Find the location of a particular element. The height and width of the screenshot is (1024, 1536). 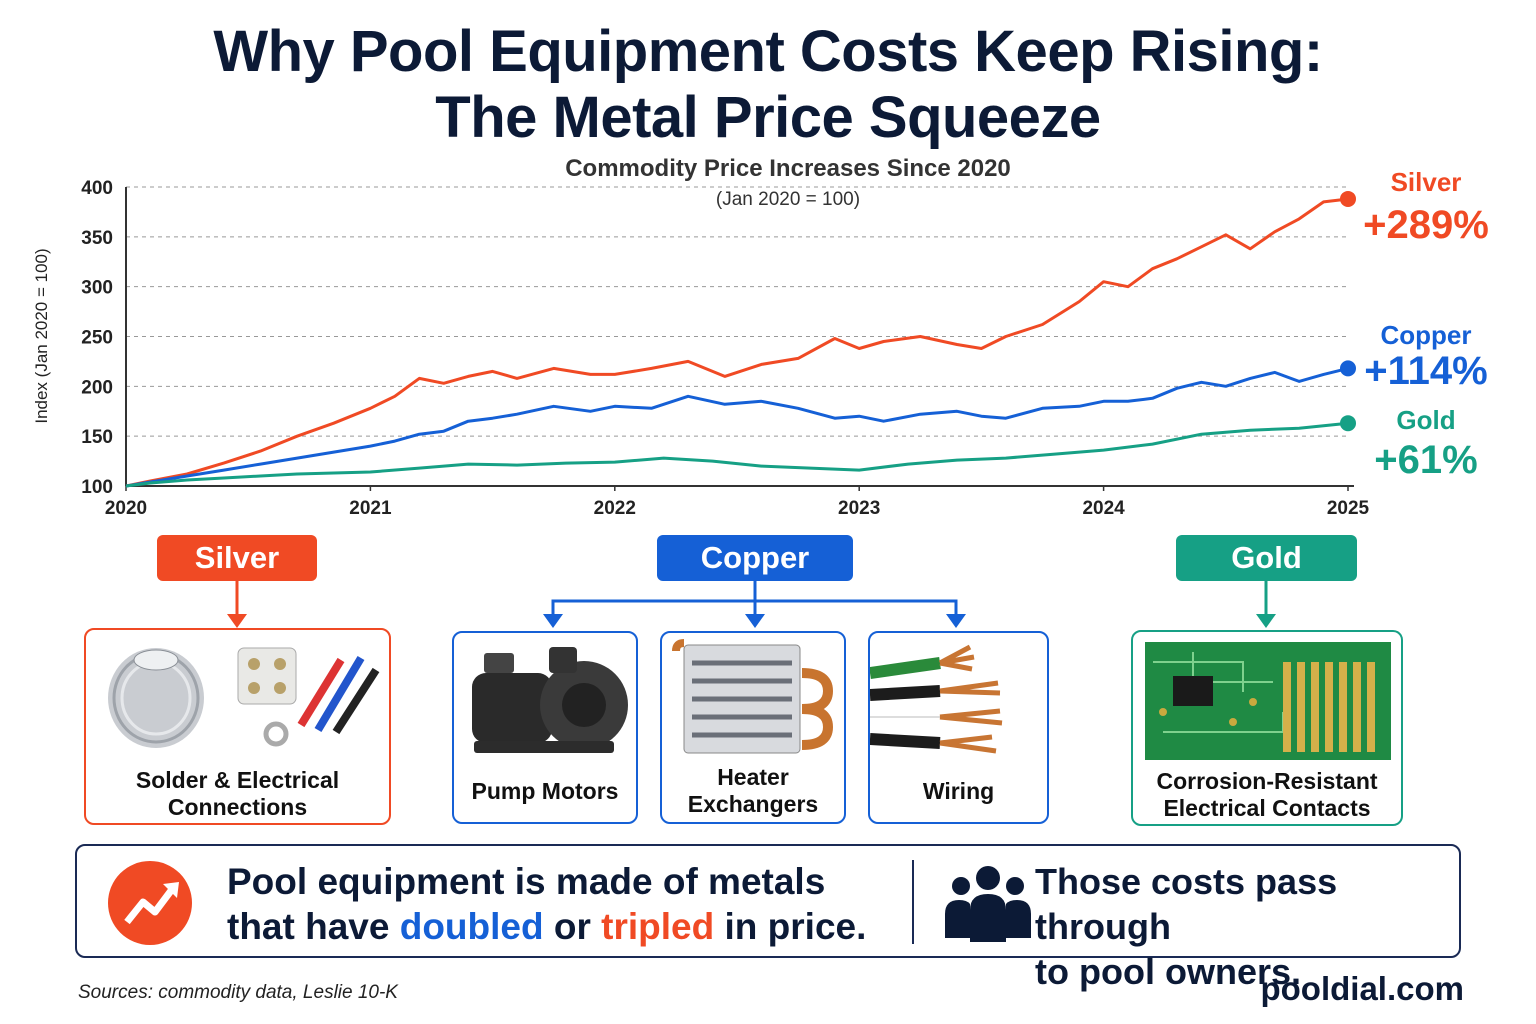

connector-arrows is located at coordinates (751, 604).